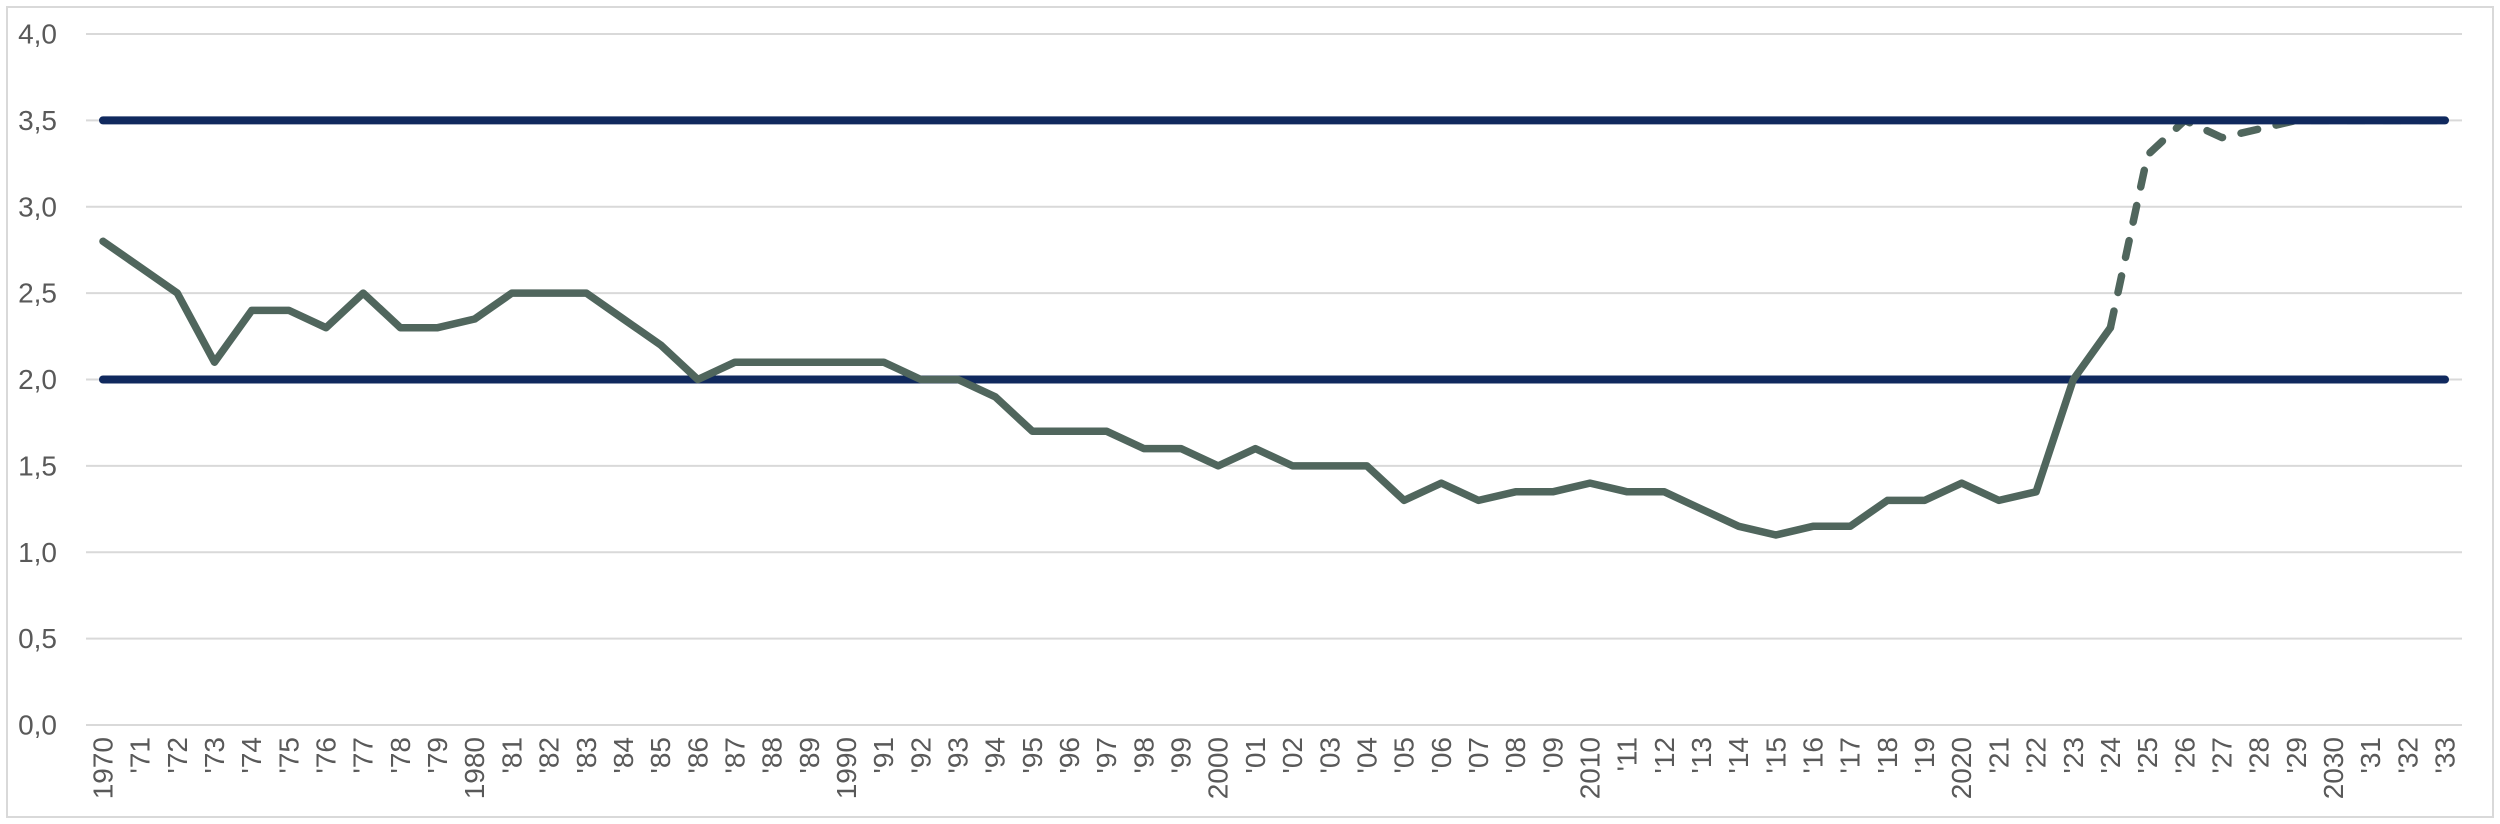 This screenshot has height=824, width=2500. Describe the element at coordinates (1664, 755) in the screenshot. I see `x-axis-tick-label: '12` at that location.